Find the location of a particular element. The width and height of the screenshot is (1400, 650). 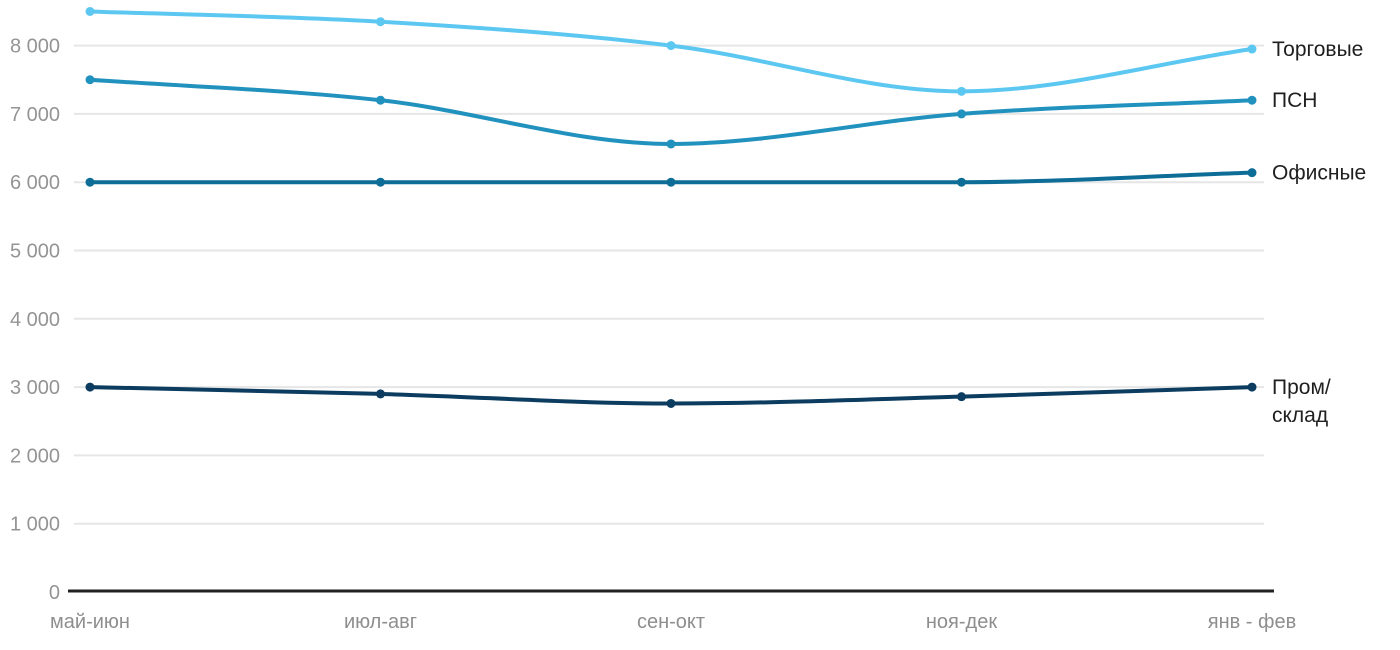

series-line-psn is located at coordinates (671, 111).